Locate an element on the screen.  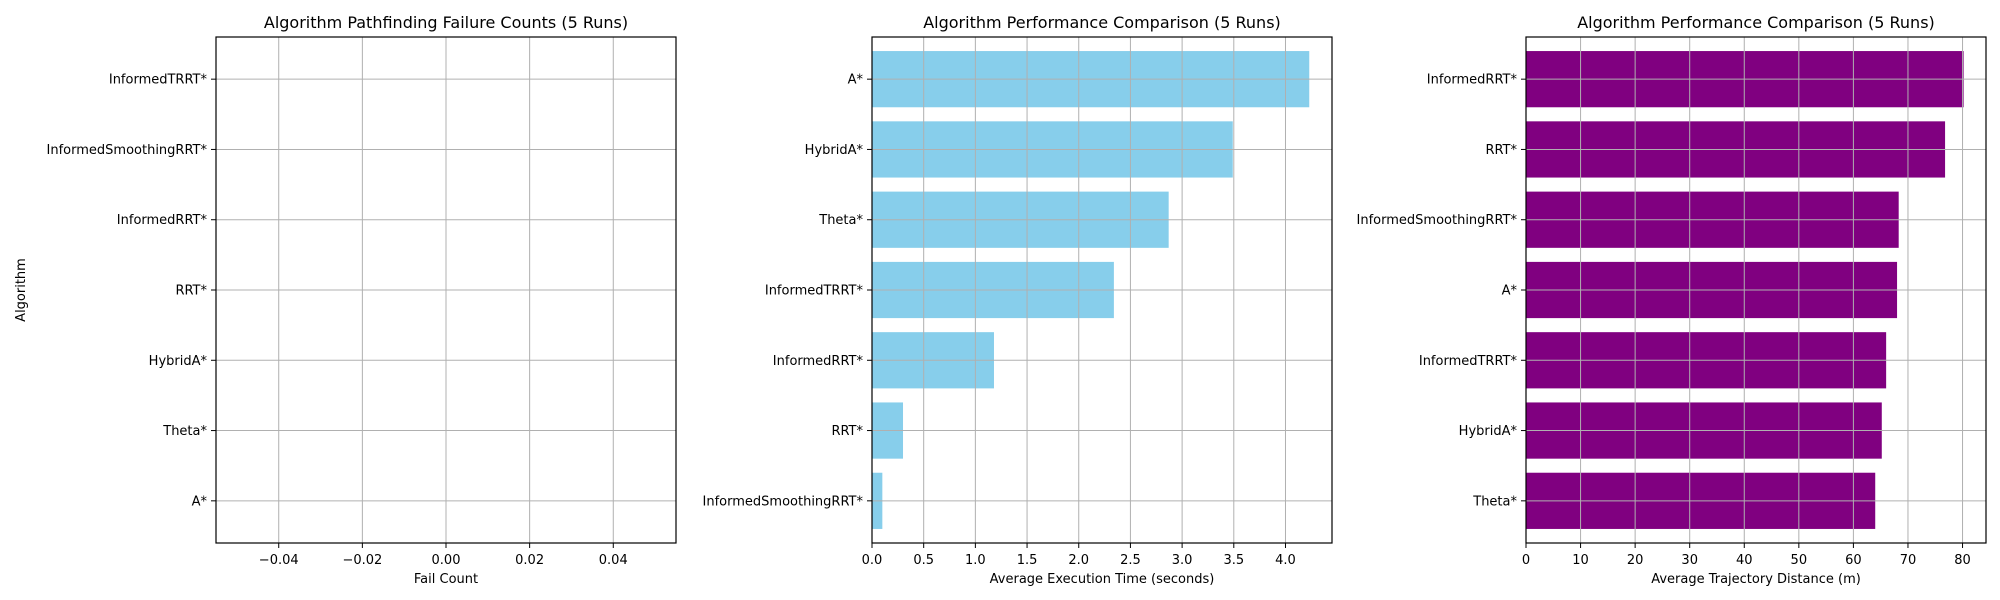
x-tick-label: 70 is located at coordinates (1908, 560).